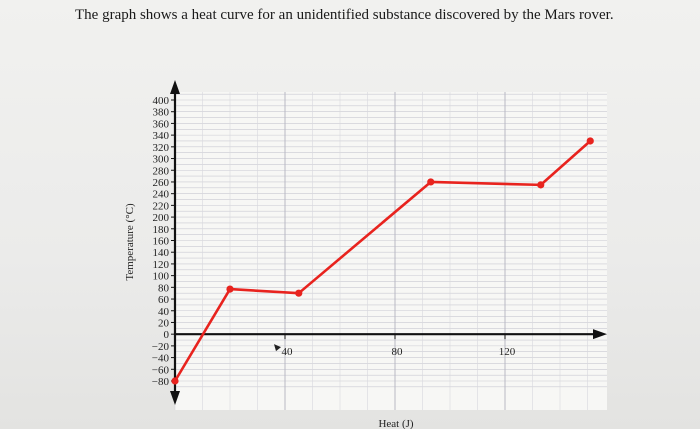 Image resolution: width=700 pixels, height=429 pixels. What do you see at coordinates (161, 382) in the screenshot?
I see `y-tick-label: −80` at bounding box center [161, 382].